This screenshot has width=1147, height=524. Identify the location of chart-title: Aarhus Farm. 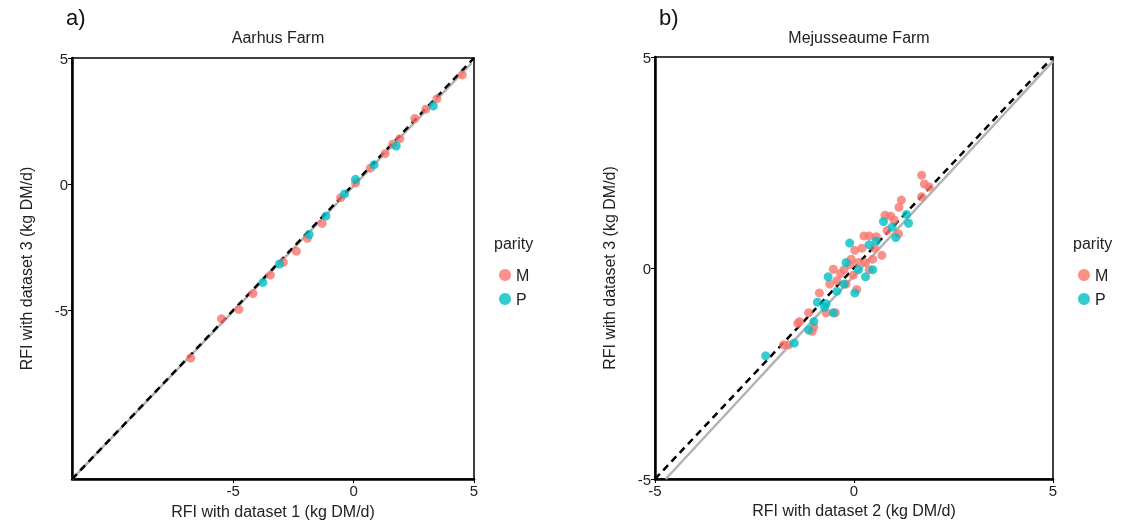
(278, 37).